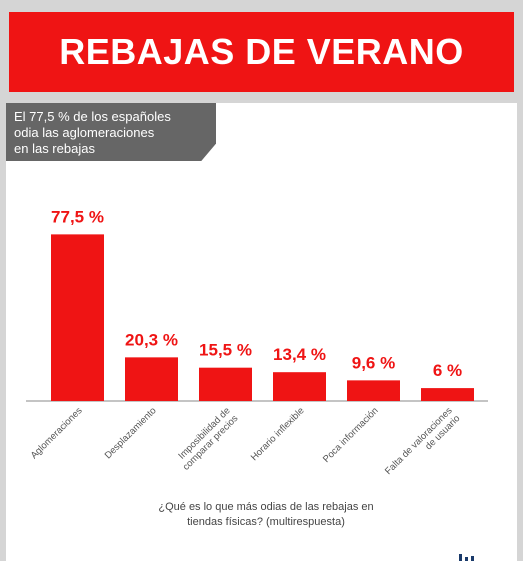  I want to click on category-label: Imposibilidad decomparar precios, so click(207, 439).